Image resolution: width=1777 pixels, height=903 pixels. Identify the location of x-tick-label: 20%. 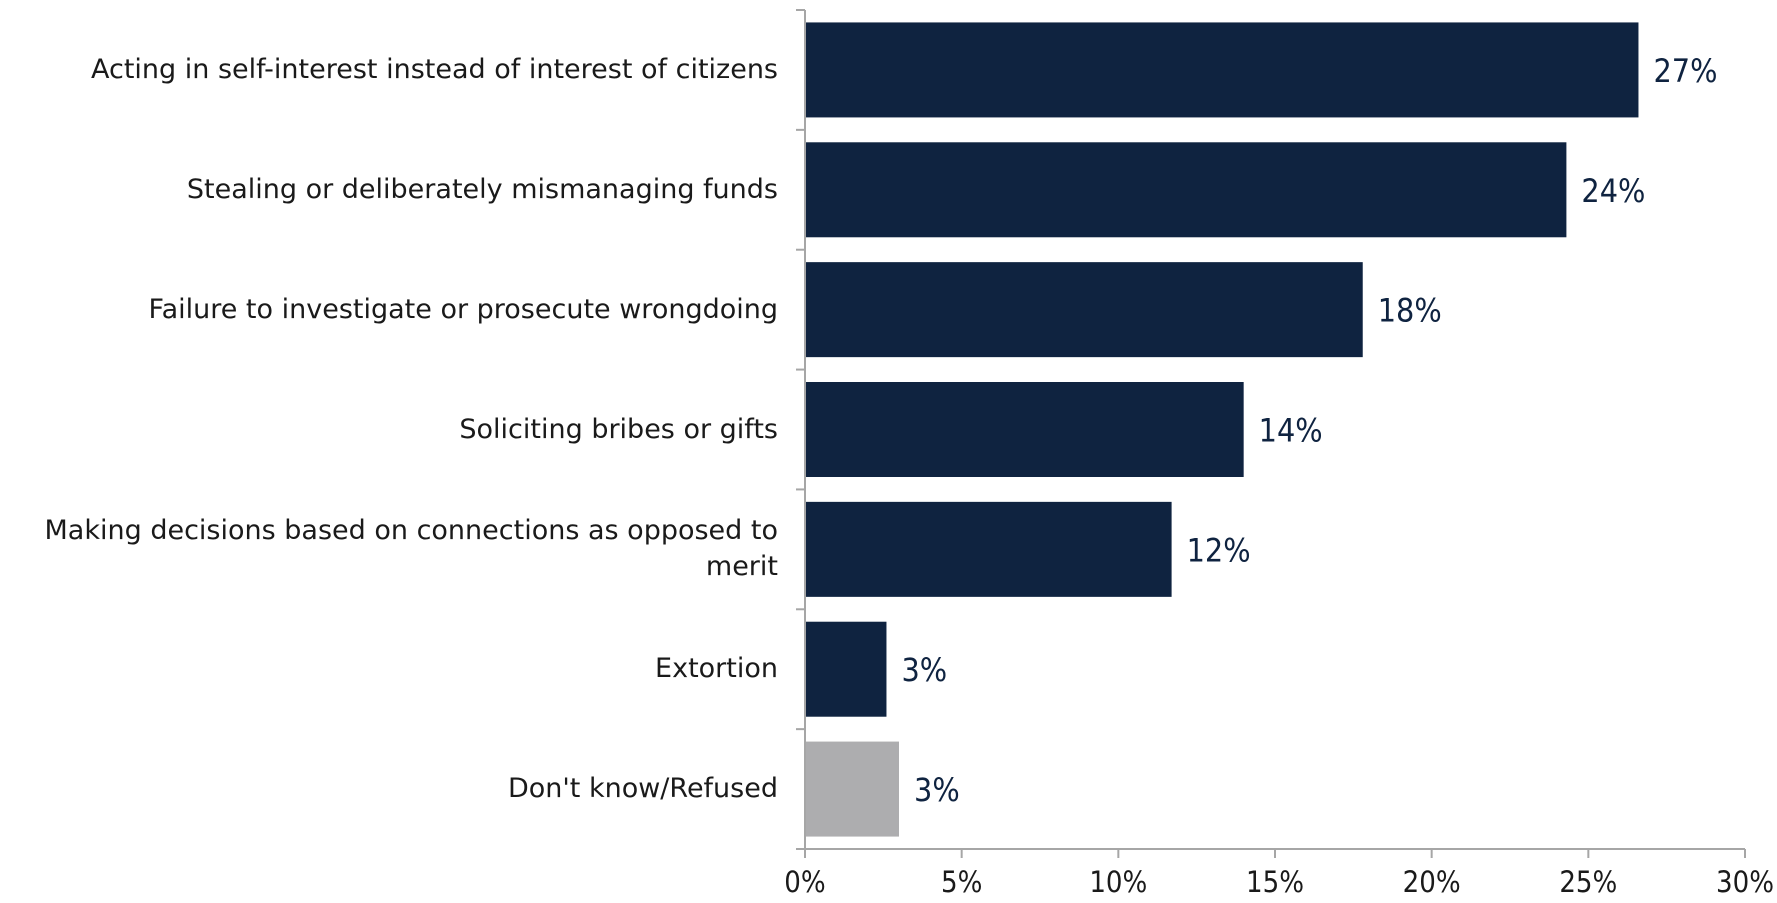
(1432, 882).